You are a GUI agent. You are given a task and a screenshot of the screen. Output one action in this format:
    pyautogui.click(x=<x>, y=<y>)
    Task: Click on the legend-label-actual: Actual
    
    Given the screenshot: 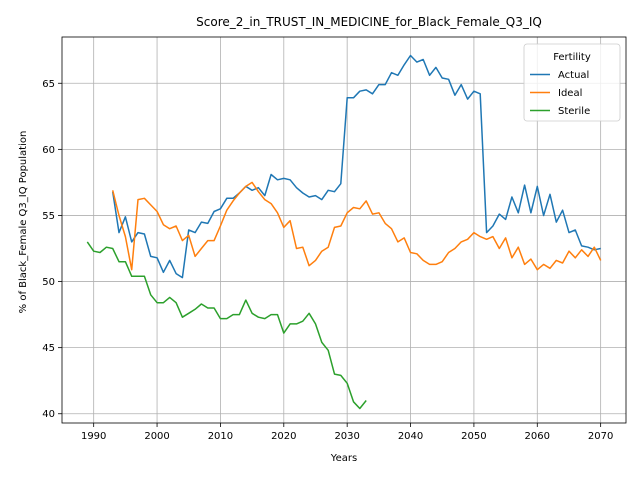 What is the action you would take?
    pyautogui.click(x=573, y=75)
    